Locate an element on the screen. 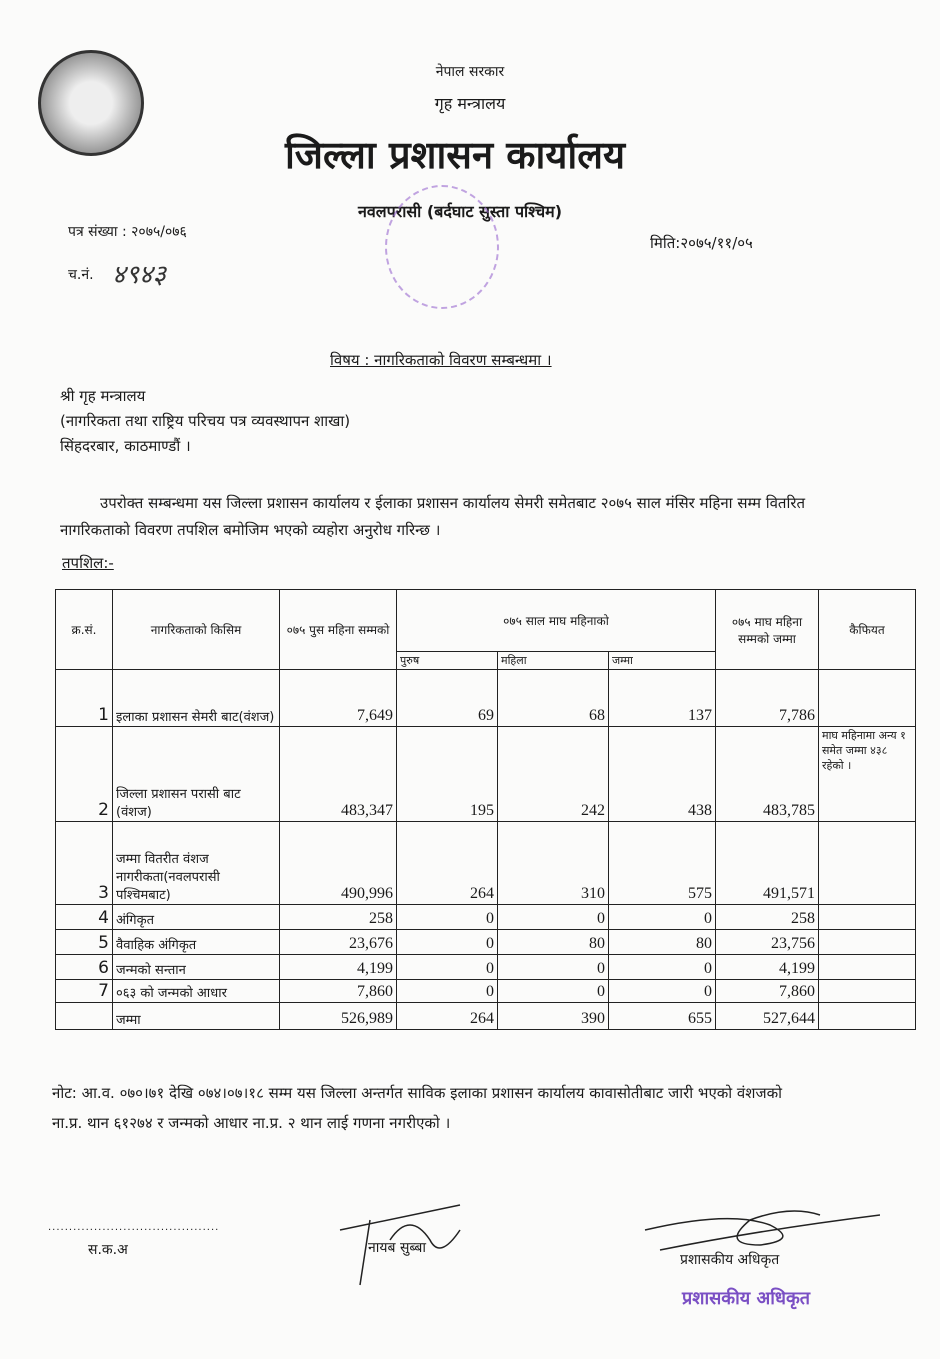 This screenshot has width=940, height=1359. cell-female: 242 is located at coordinates (553, 774).